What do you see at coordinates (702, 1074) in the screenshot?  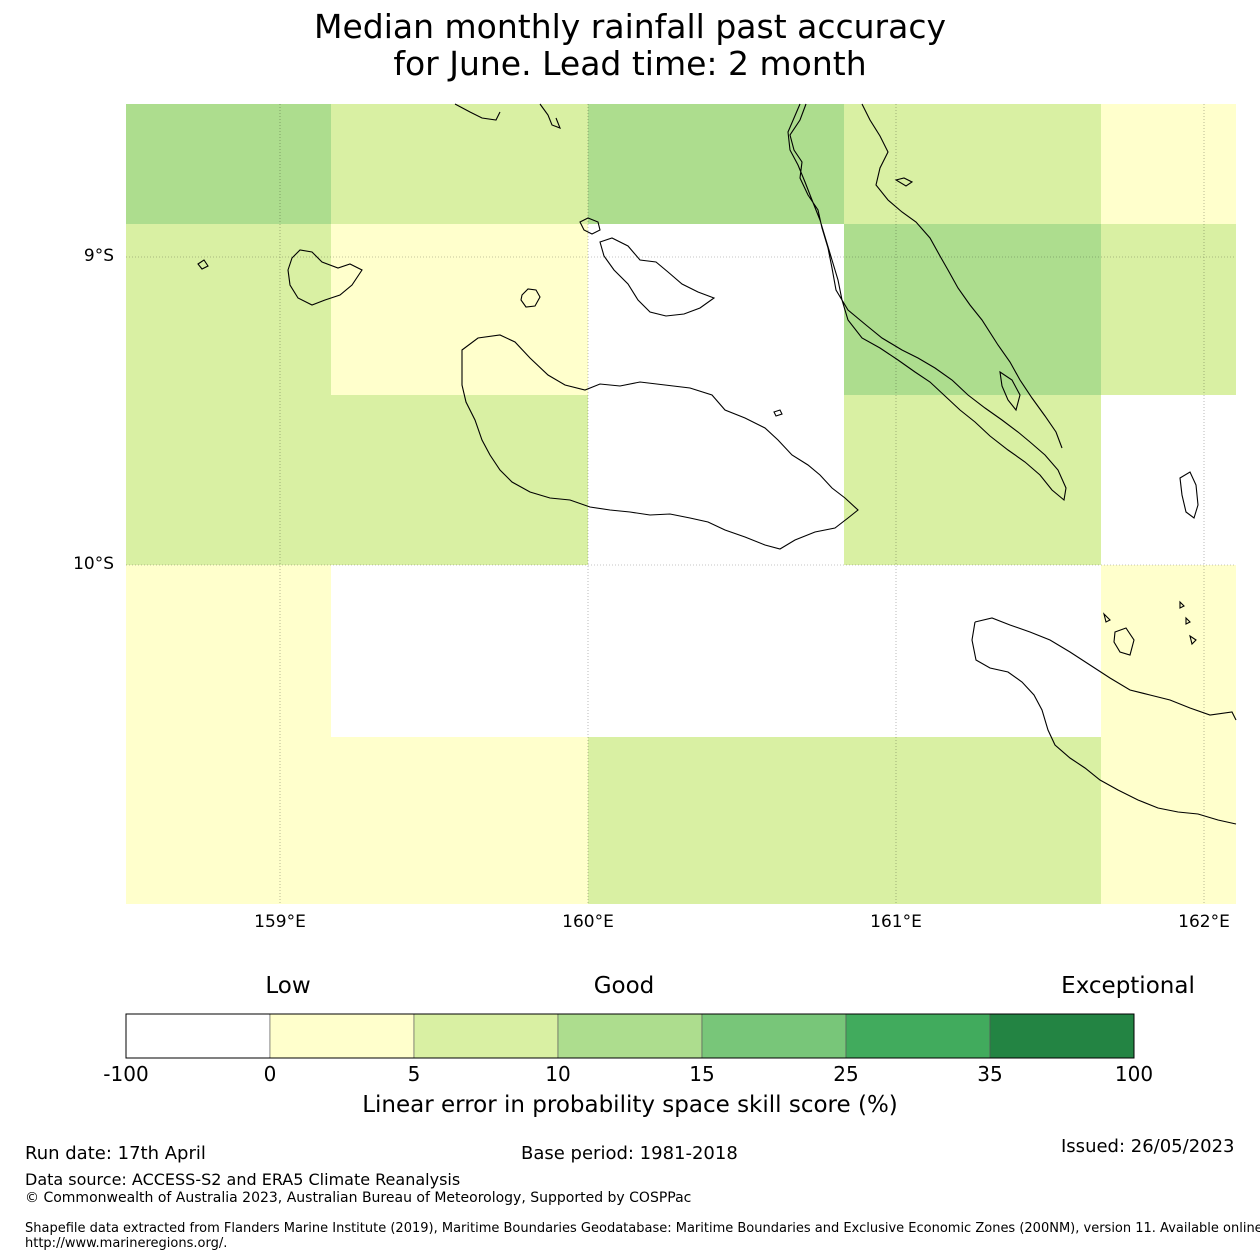 I see `colorbar-tick: 15` at bounding box center [702, 1074].